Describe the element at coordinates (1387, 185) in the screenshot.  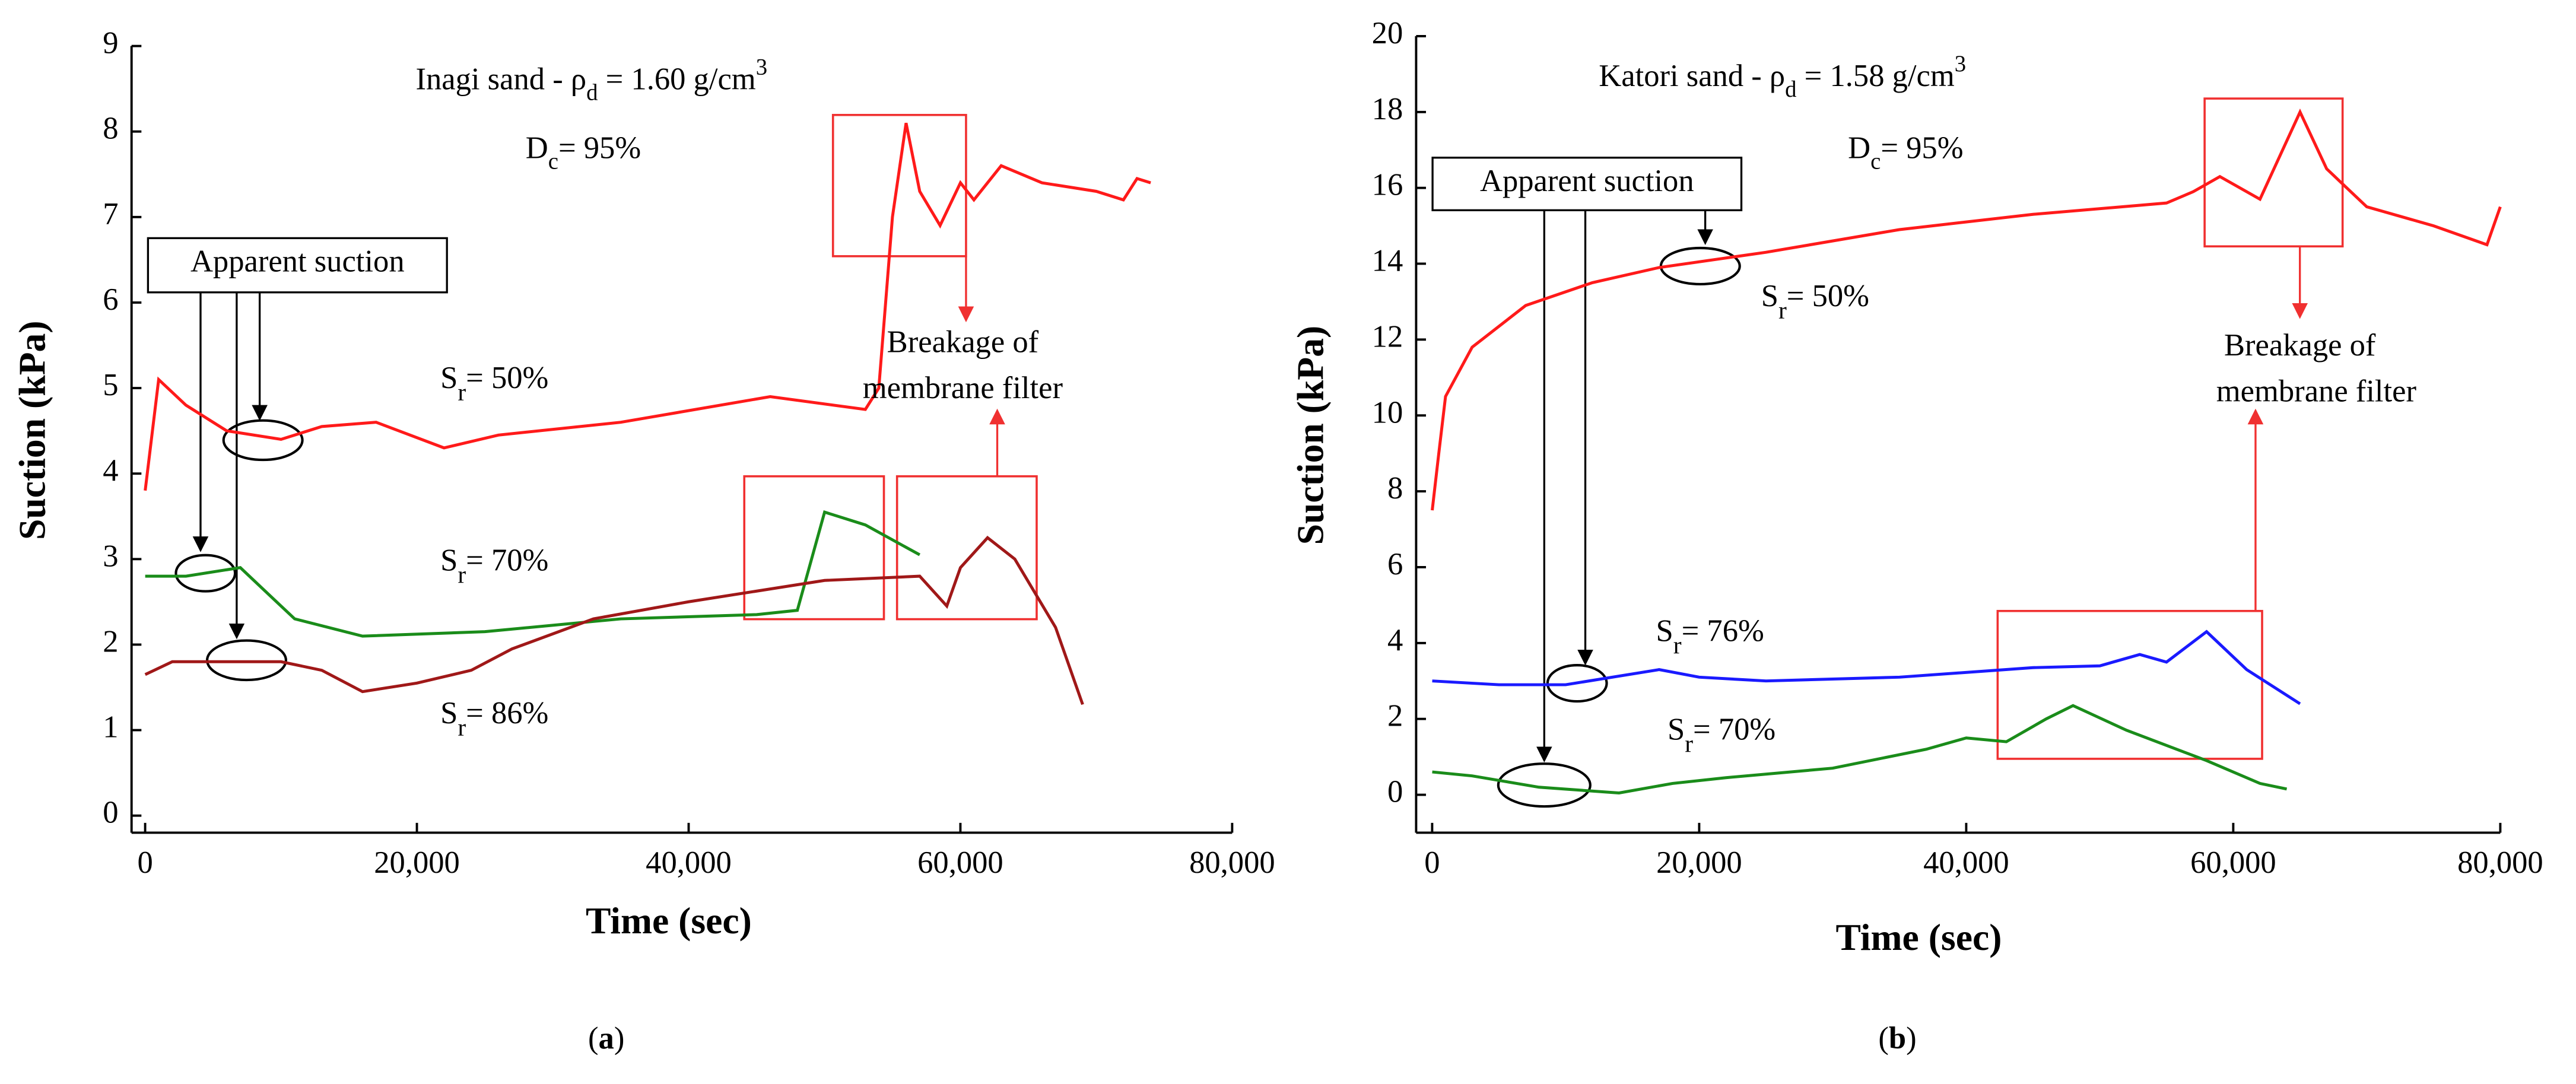
I see `y-tick-label: 16` at that location.